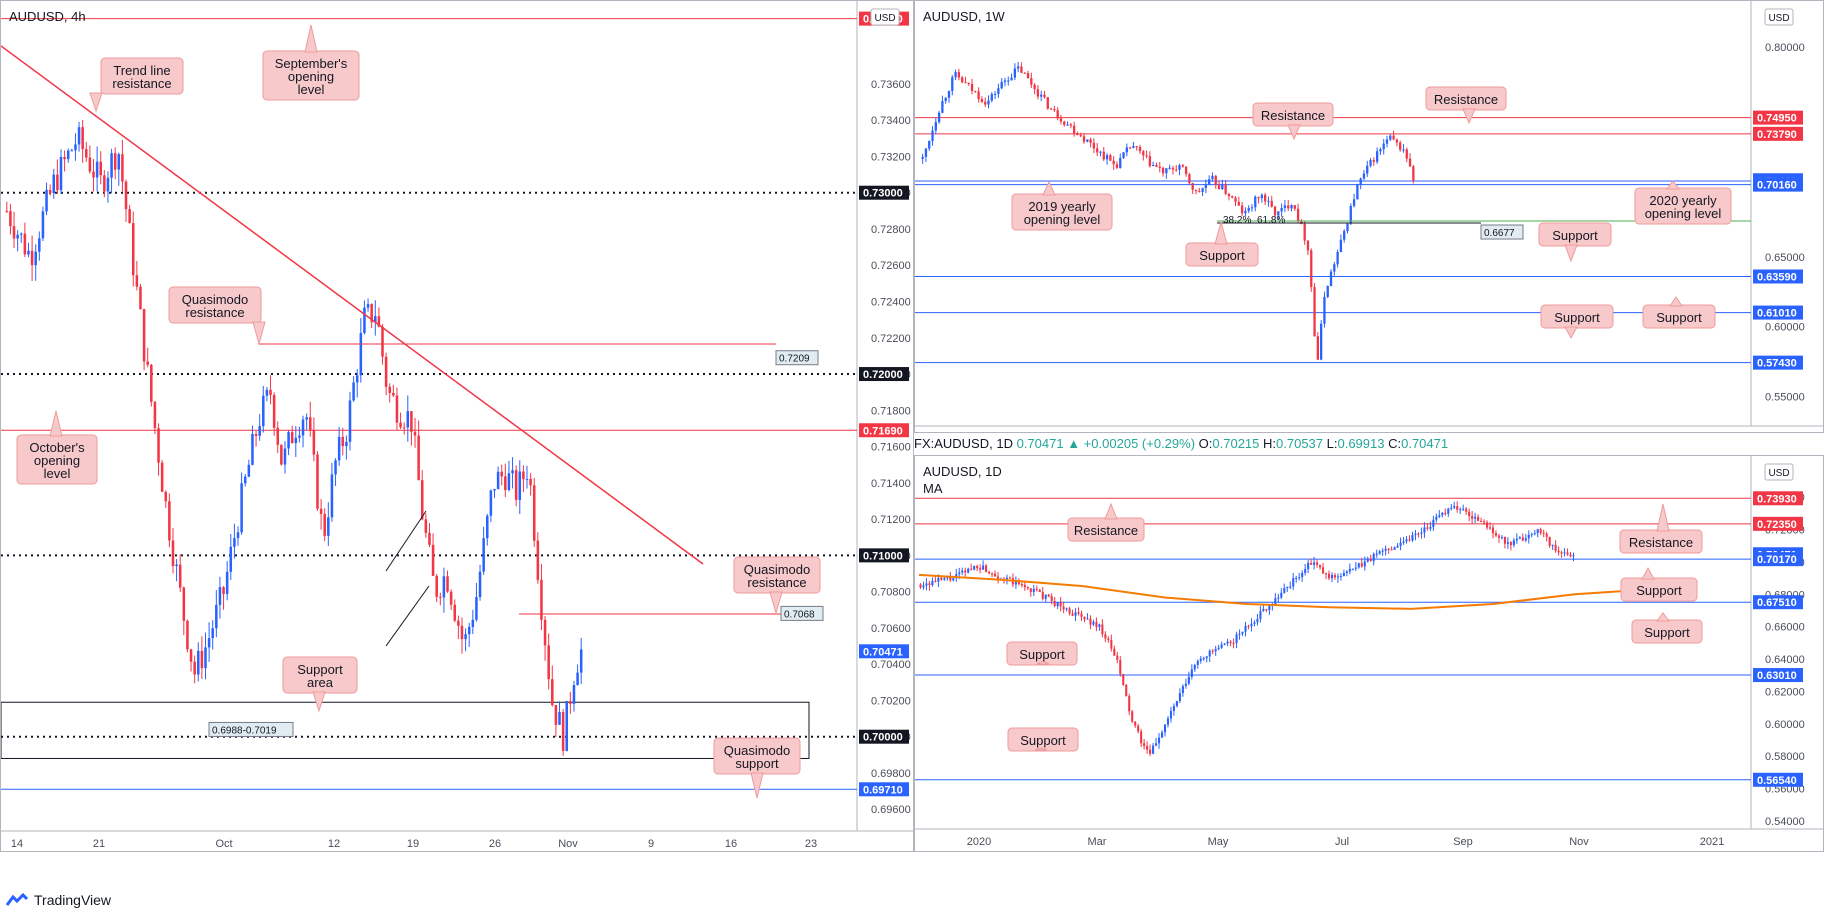  Describe the element at coordinates (17, 844) in the screenshot. I see `x-tick-label: 14` at that location.